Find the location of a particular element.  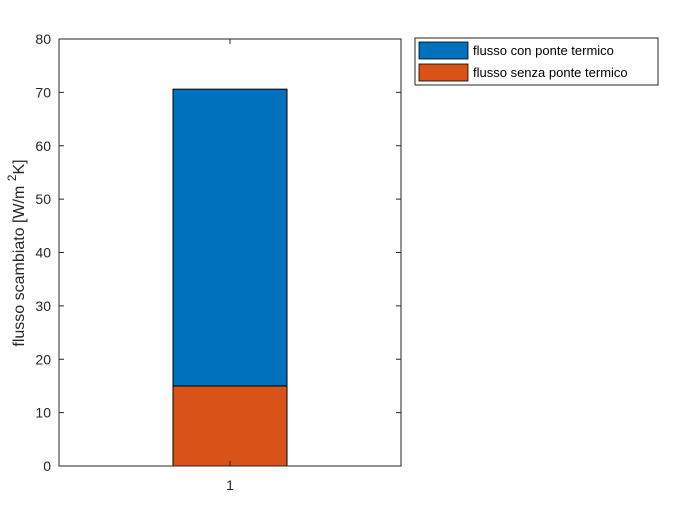

y-tick-label: 10 is located at coordinates (43, 413).